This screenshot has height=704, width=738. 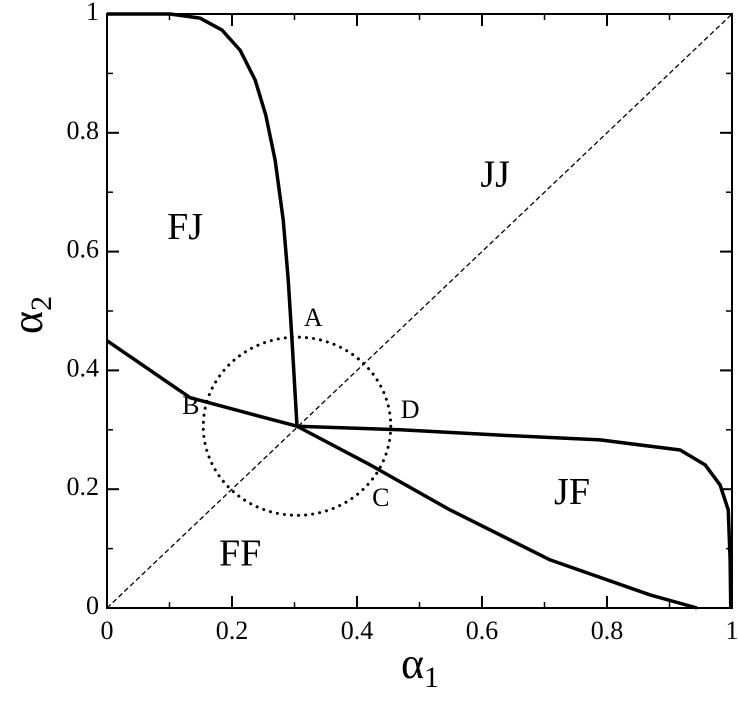 I want to click on annotation: JJ, so click(x=495, y=175).